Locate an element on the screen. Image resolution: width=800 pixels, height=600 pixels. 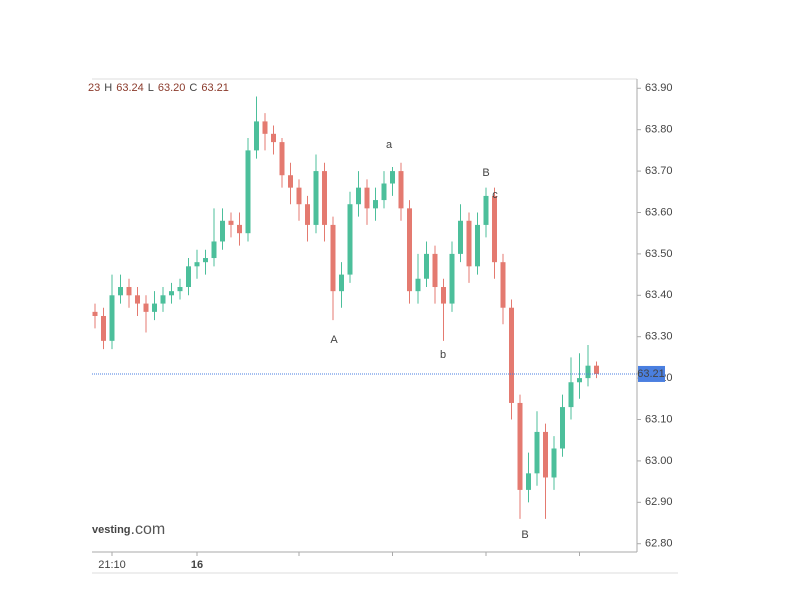
last-price-tag is located at coordinates (651, 373).